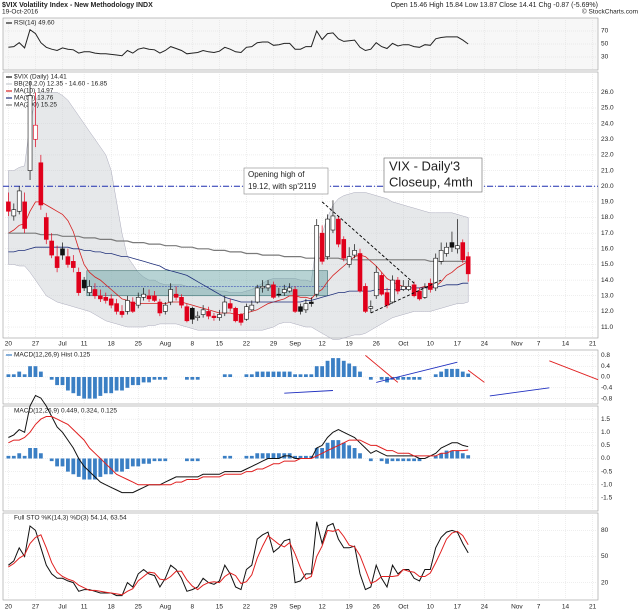 The image size is (640, 614). What do you see at coordinates (607, 217) in the screenshot?
I see `y-tick-label: 18.0` at bounding box center [607, 217].